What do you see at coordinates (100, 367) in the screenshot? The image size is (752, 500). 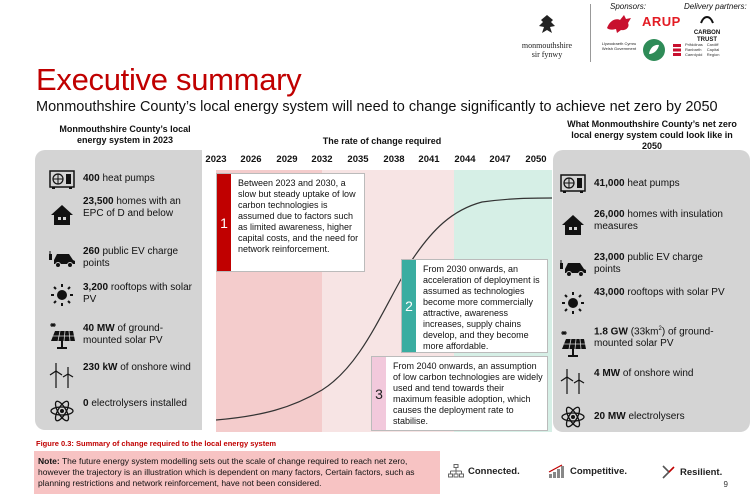 I see `item-value: 230 kW` at bounding box center [100, 367].